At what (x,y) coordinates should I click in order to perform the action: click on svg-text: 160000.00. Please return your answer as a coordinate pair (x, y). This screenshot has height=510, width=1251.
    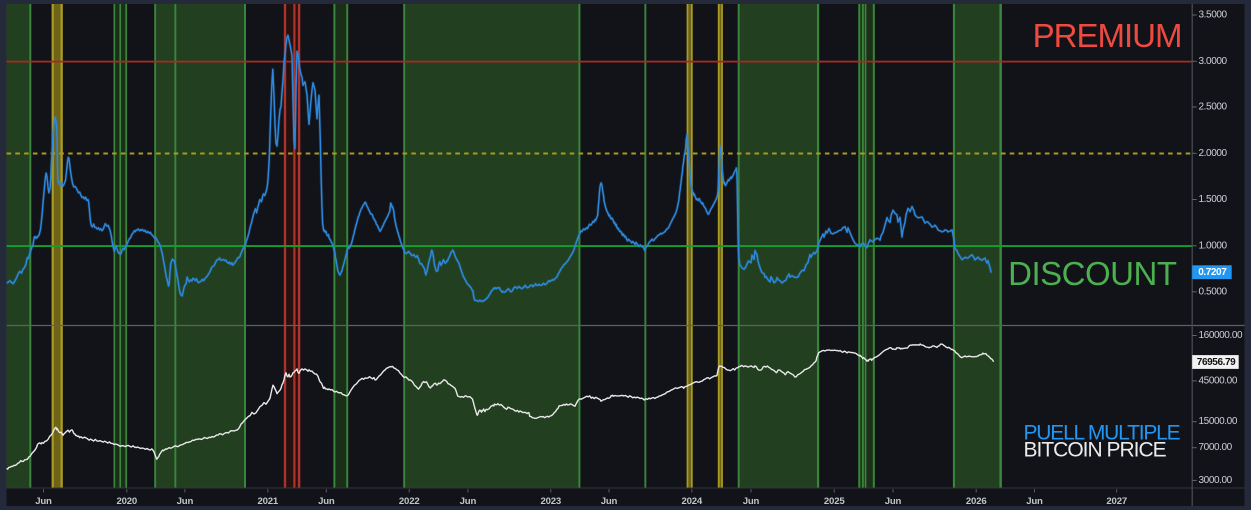
    Looking at the image, I should click on (1221, 335).